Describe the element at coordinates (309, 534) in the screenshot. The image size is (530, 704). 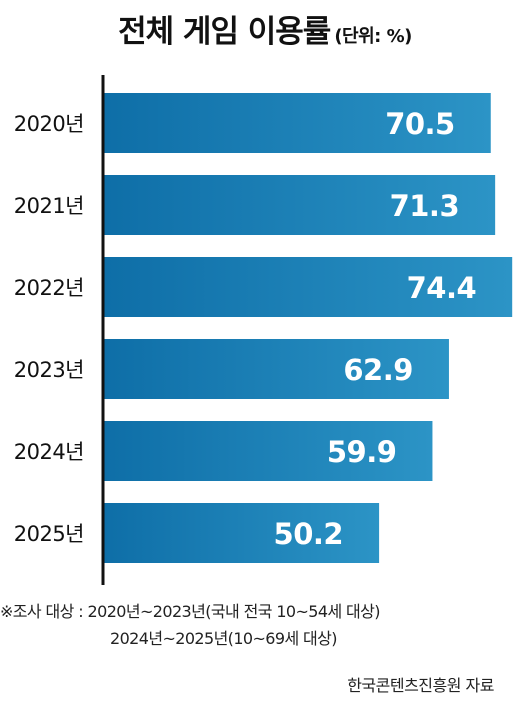
I see `value-label: 50.2` at that location.